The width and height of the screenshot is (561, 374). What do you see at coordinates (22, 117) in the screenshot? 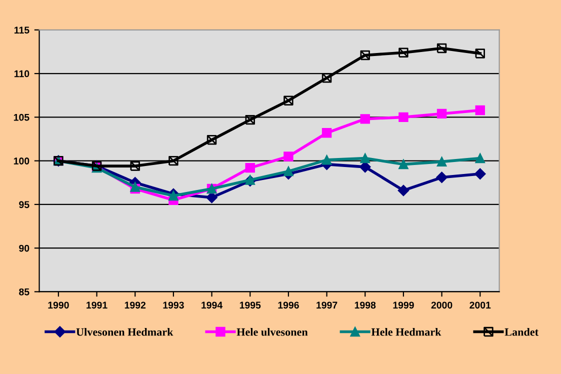
I see `y-tick-label: 105` at bounding box center [22, 117].